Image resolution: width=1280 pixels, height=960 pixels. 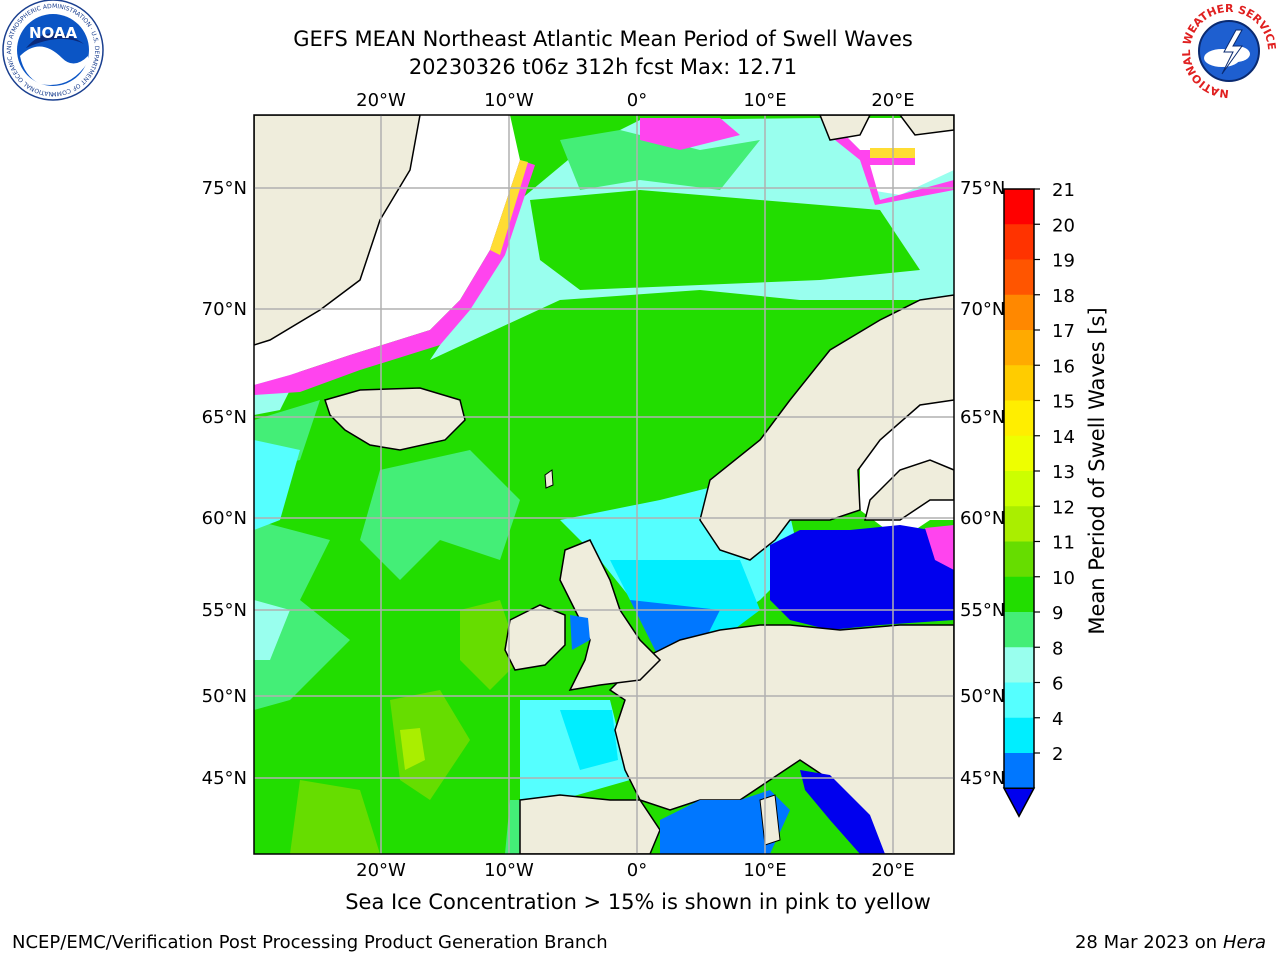 I want to click on lat-label-left: 70°N, so click(x=224, y=309).